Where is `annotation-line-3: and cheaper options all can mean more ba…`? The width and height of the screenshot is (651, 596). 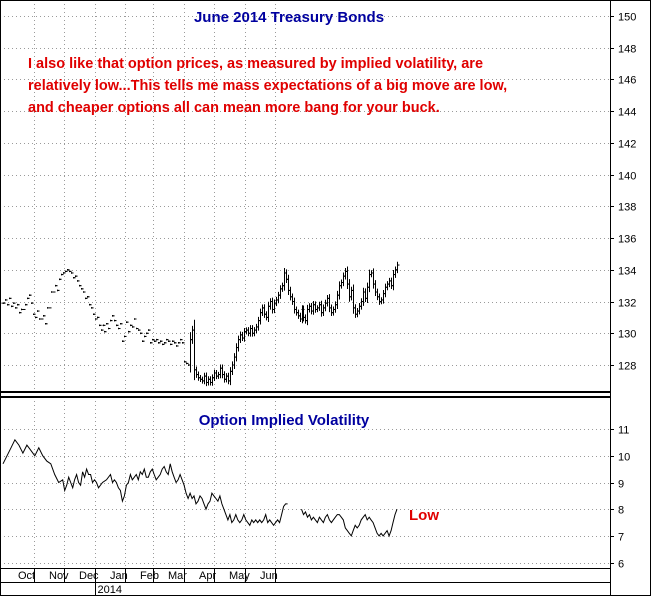 annotation-line-3: and cheaper options all can mean more ba… is located at coordinates (234, 108).